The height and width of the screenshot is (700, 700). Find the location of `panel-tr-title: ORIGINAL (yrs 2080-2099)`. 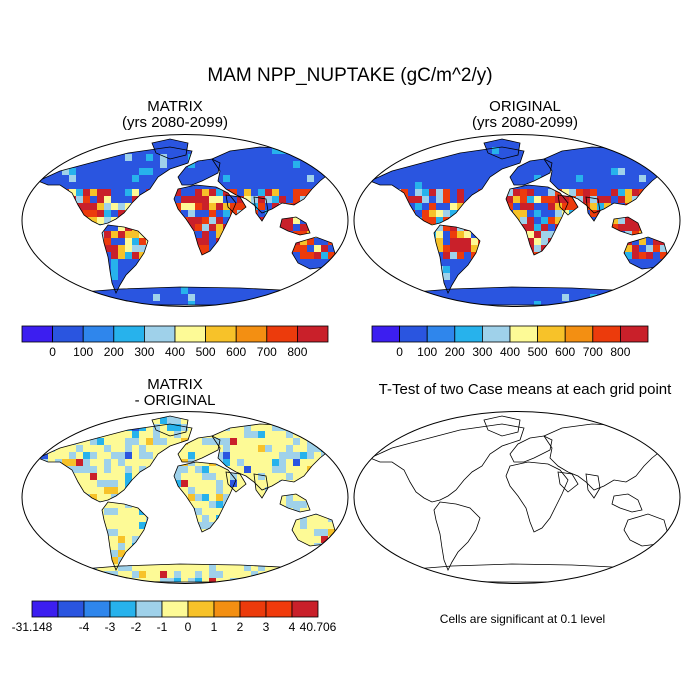

panel-tr-title: ORIGINAL (yrs 2080-2099) is located at coordinates (525, 115).